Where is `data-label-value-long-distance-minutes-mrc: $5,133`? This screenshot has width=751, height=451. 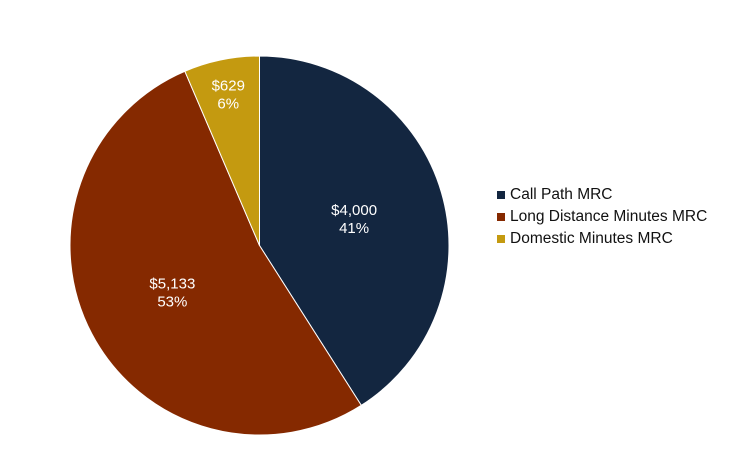 data-label-value-long-distance-minutes-mrc: $5,133 is located at coordinates (172, 284).